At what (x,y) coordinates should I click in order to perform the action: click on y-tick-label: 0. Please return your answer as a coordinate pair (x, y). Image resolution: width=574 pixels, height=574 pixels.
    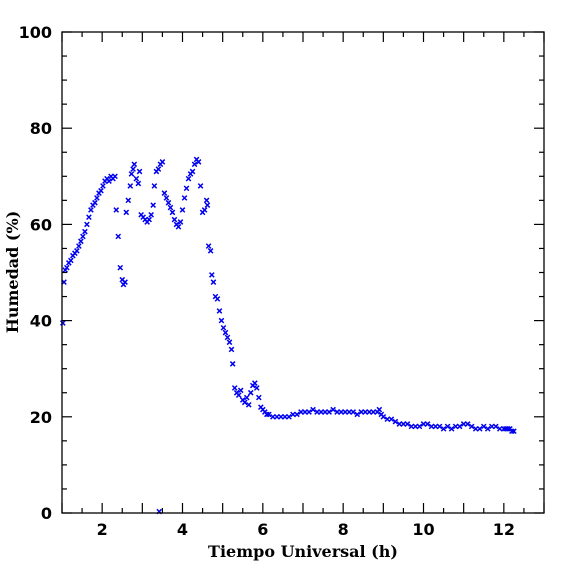
    Looking at the image, I should click on (46, 513).